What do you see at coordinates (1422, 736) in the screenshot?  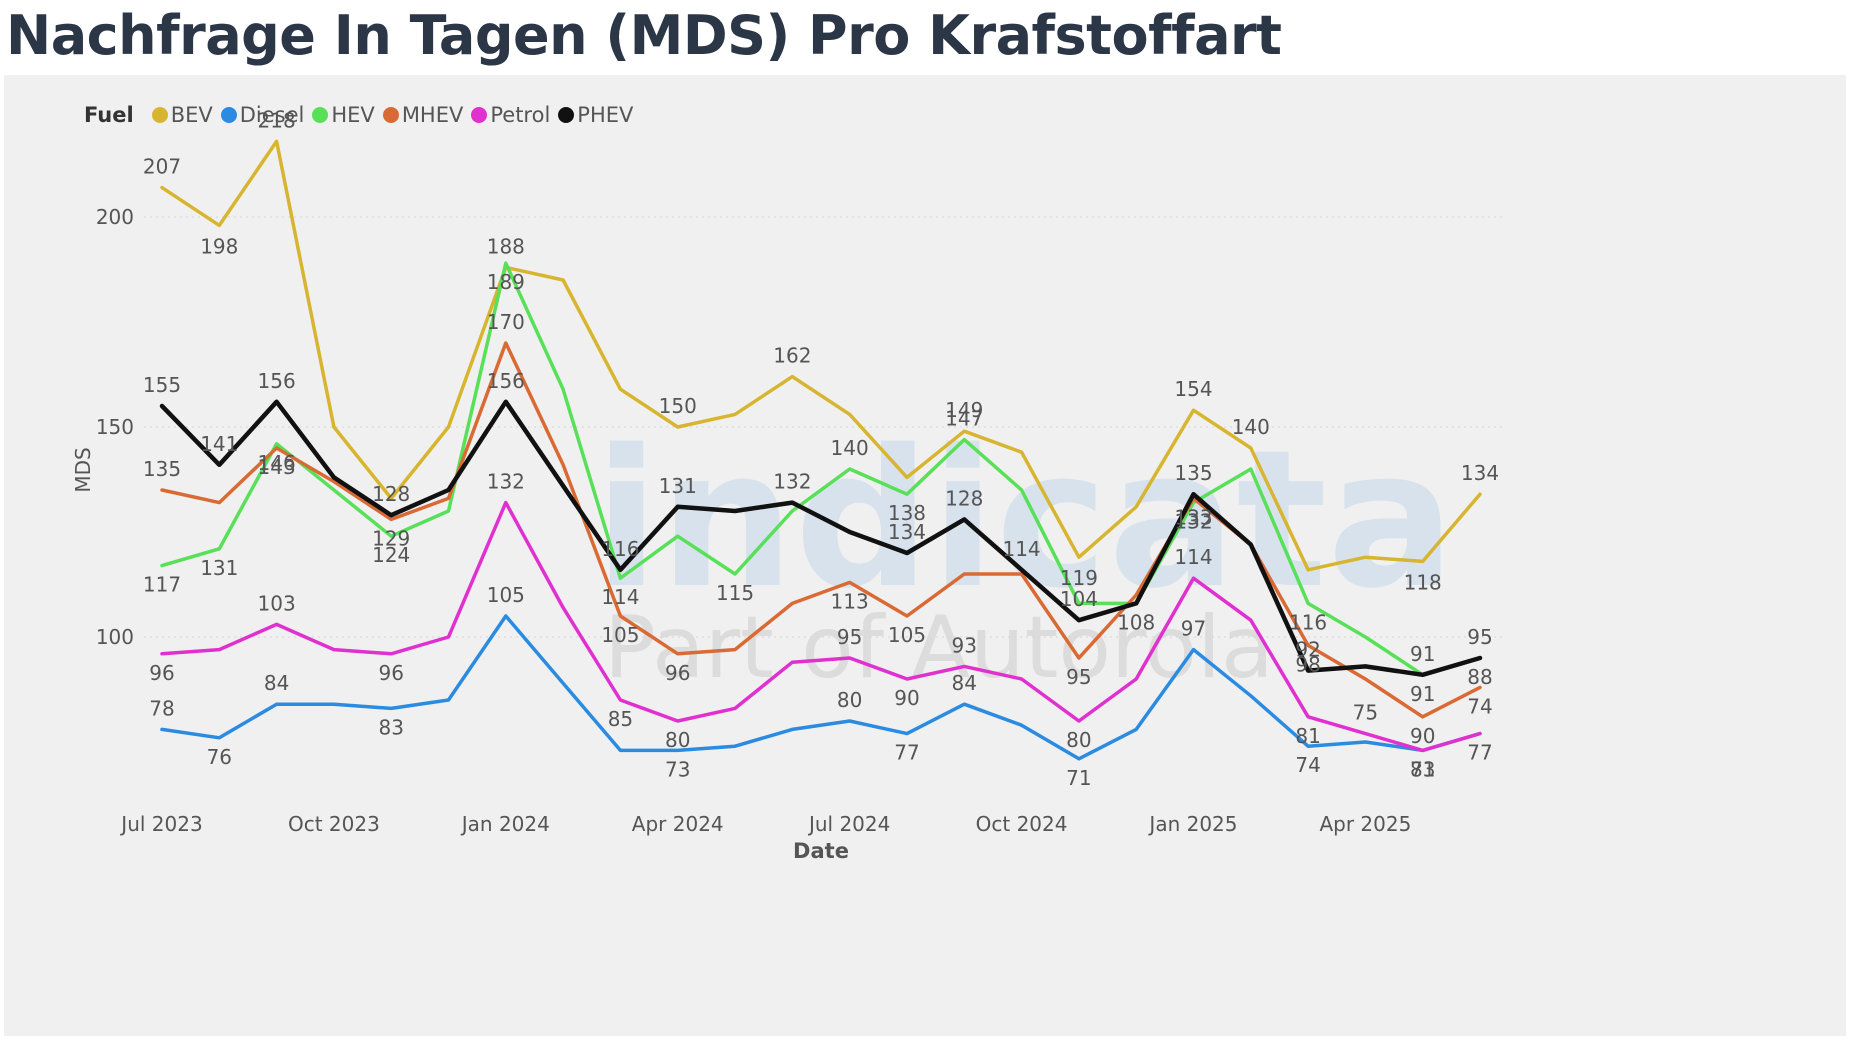 I see `data-label-mhev: 90` at bounding box center [1422, 736].